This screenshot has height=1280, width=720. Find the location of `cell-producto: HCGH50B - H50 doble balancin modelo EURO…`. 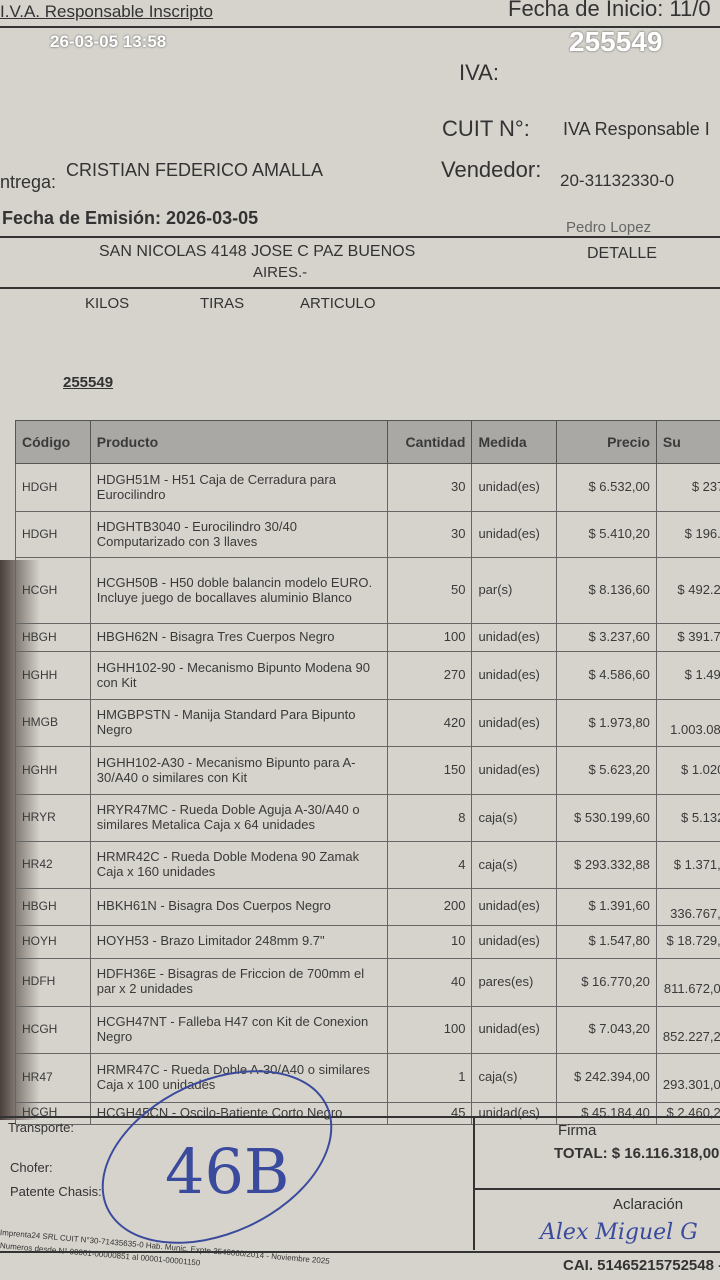

cell-producto: HCGH50B - H50 doble balancin modelo EURO… is located at coordinates (238, 590).